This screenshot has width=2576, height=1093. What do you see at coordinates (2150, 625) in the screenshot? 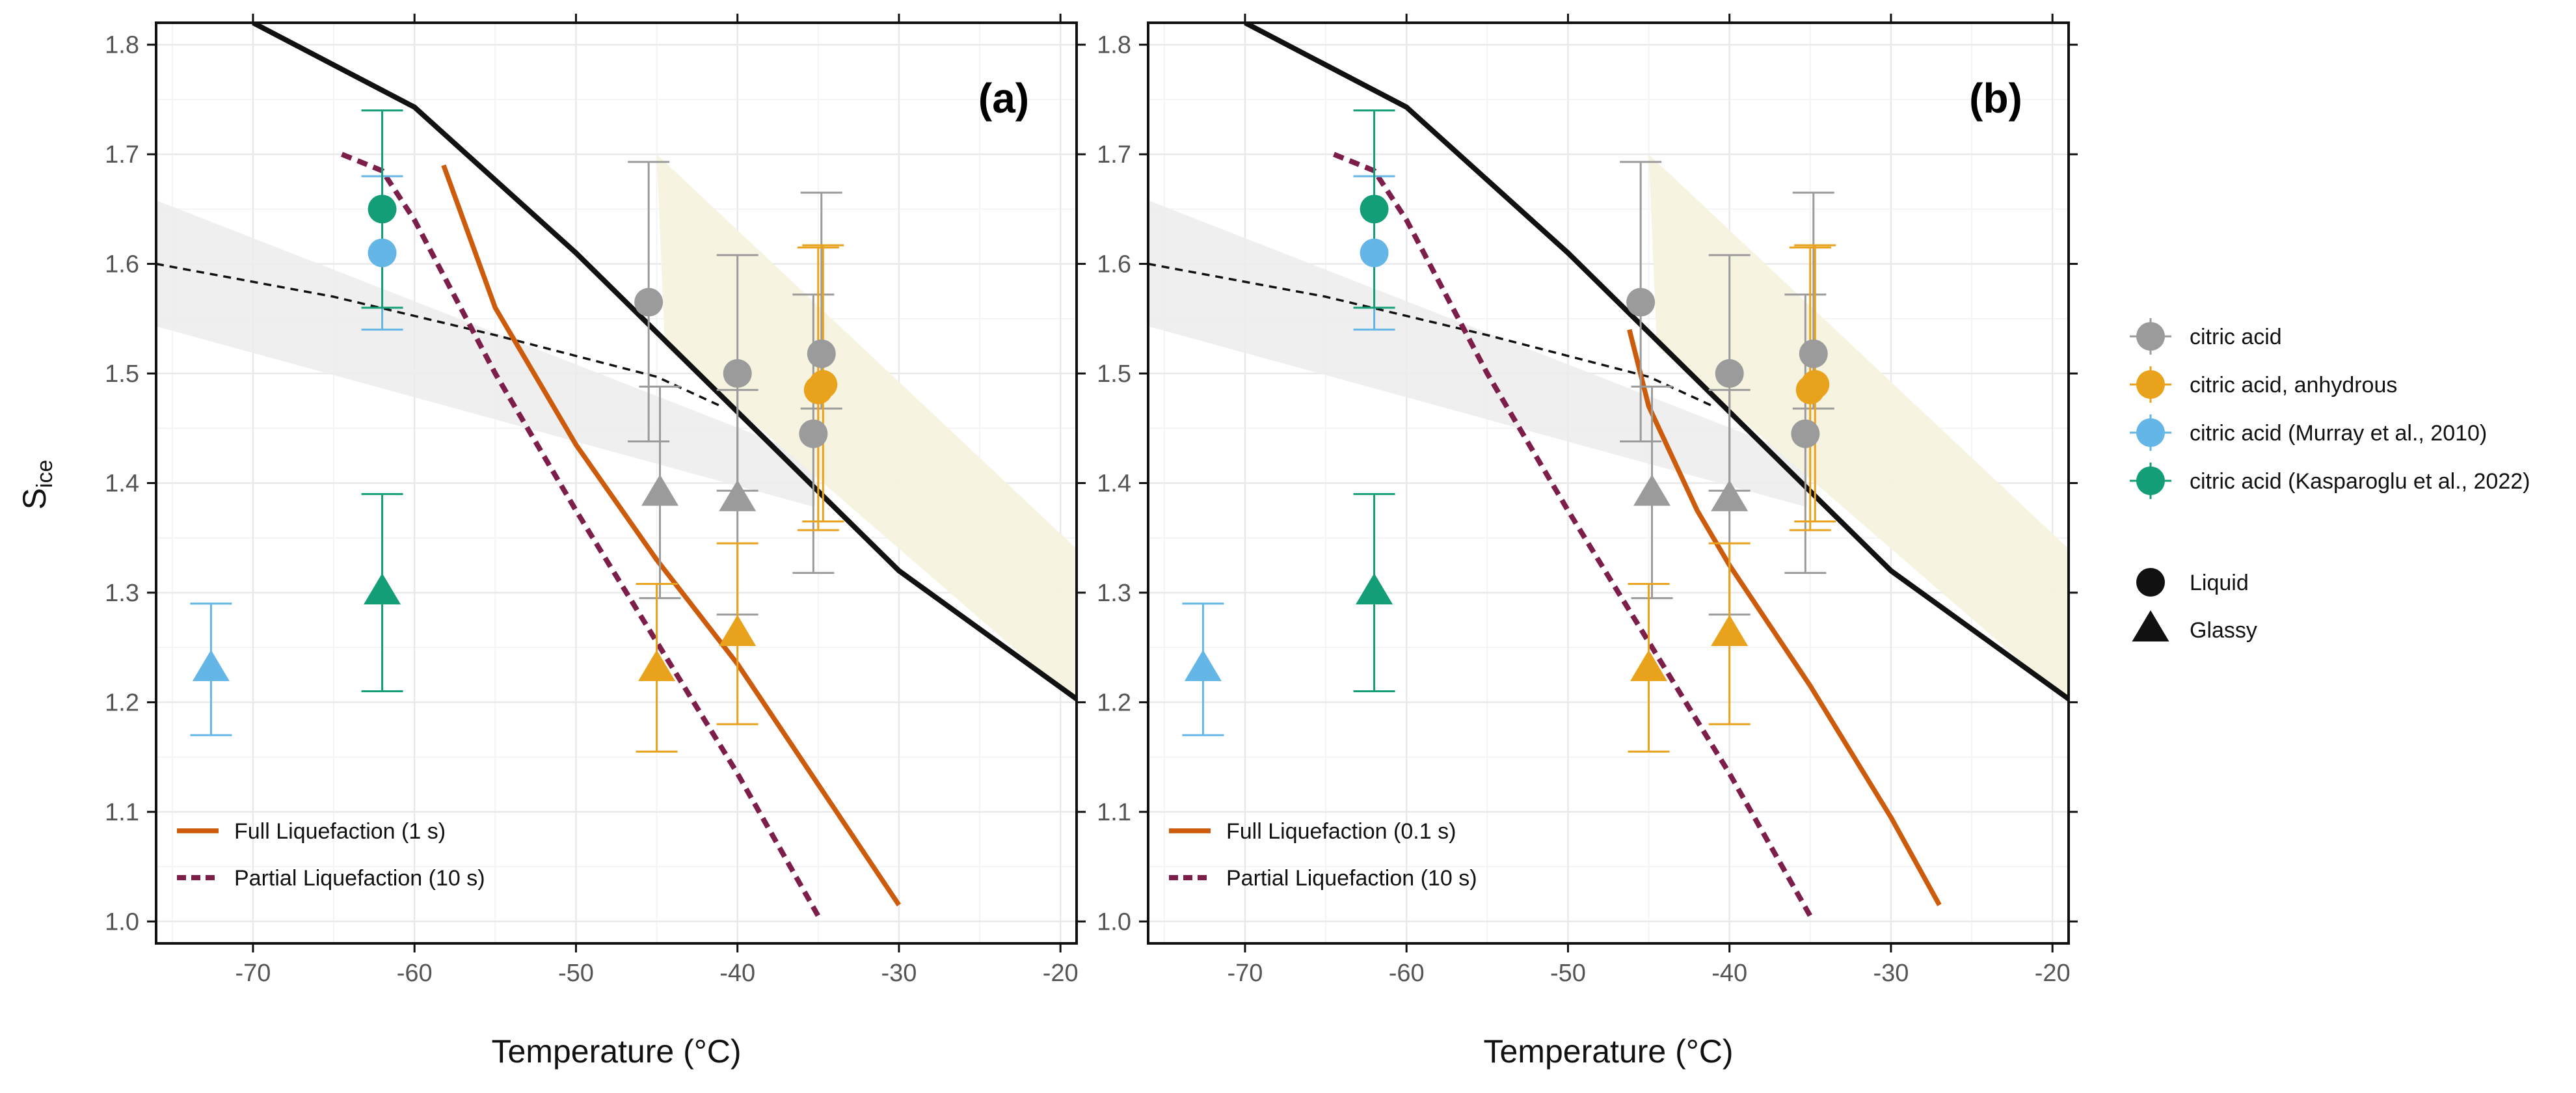
I see `legend-key-glassy` at bounding box center [2150, 625].